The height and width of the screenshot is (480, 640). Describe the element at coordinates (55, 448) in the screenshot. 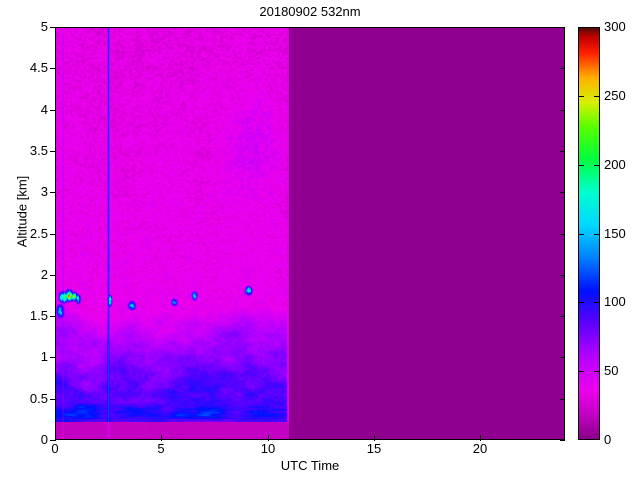

I see `x-axis-tick-label: 0` at that location.